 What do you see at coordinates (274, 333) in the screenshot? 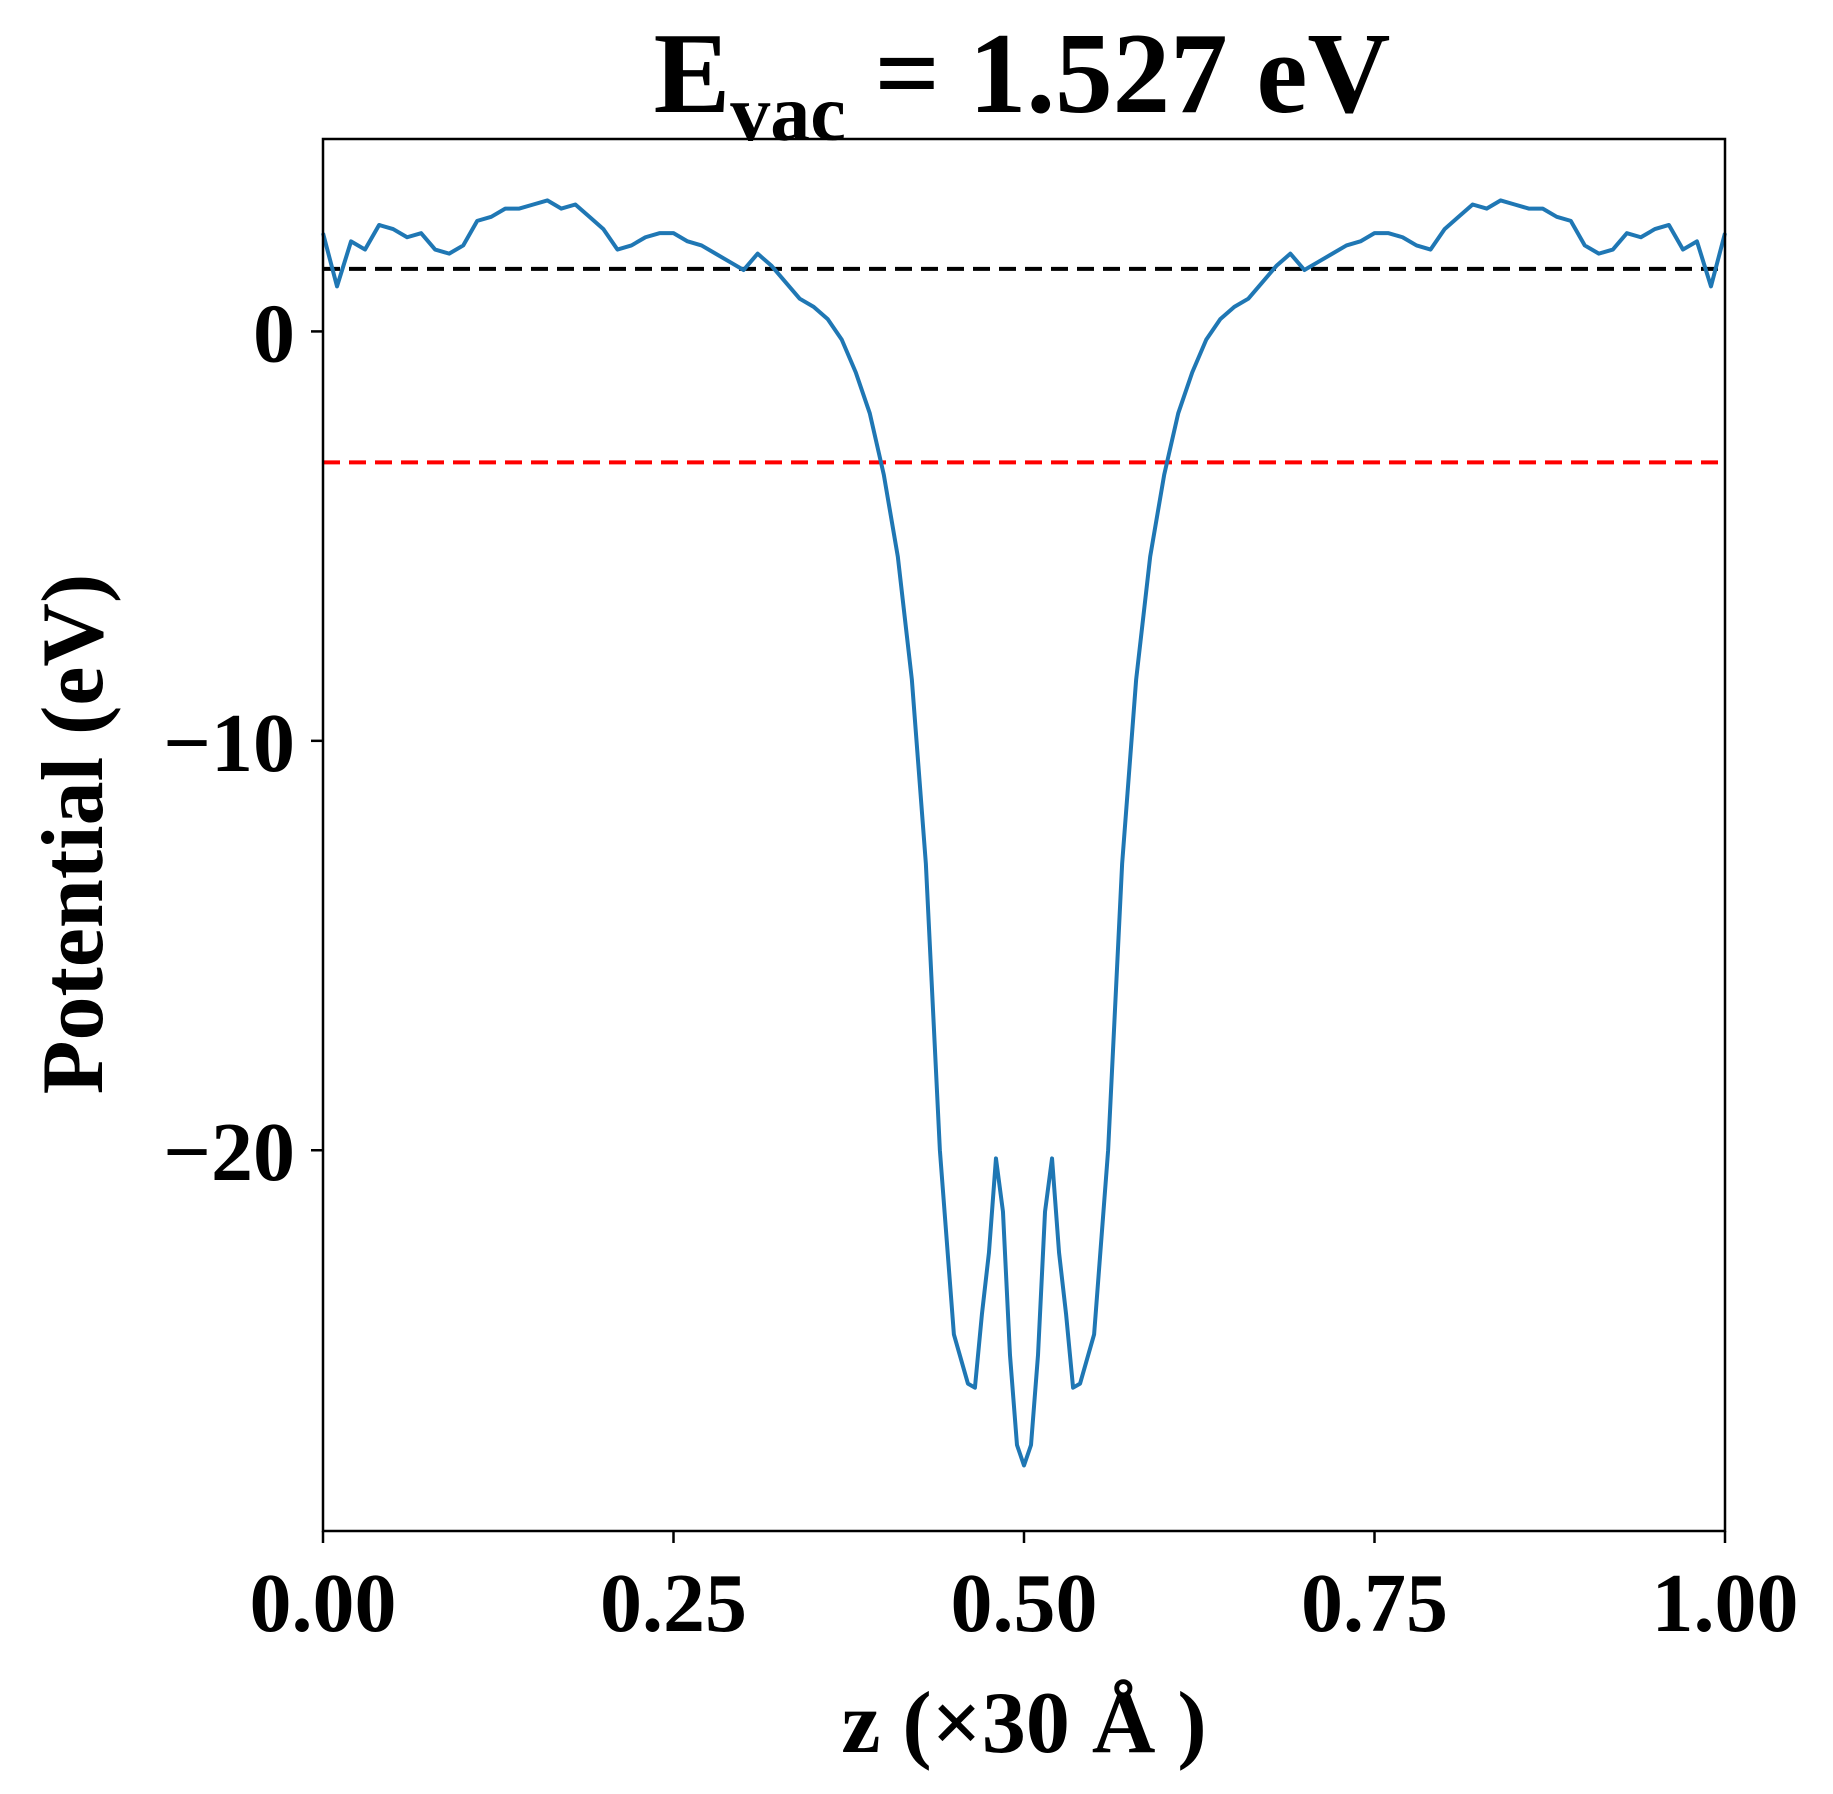
I see `y-tick-label: 0` at bounding box center [274, 333].